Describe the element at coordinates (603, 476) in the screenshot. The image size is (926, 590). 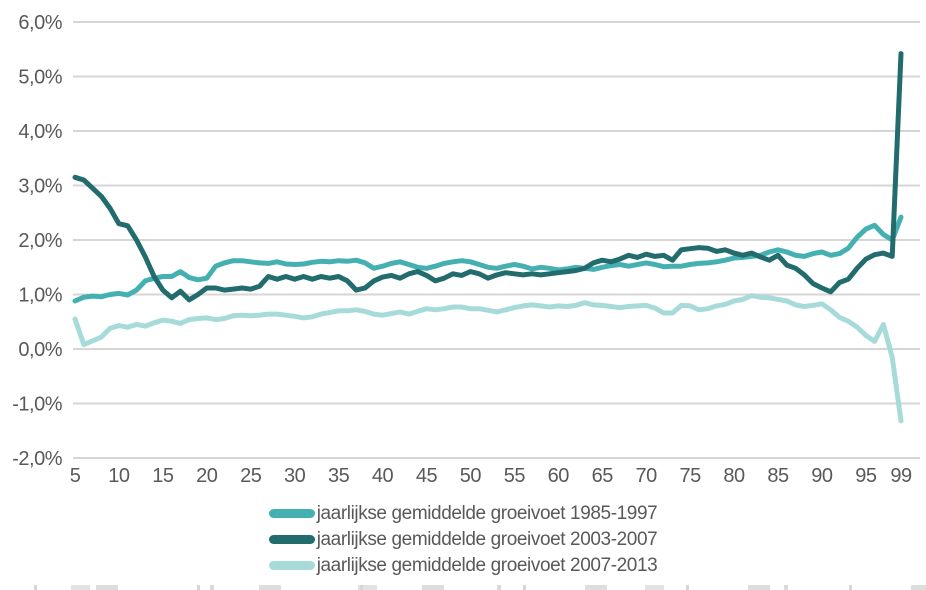
I see `x-axis-tick-label: 65` at that location.